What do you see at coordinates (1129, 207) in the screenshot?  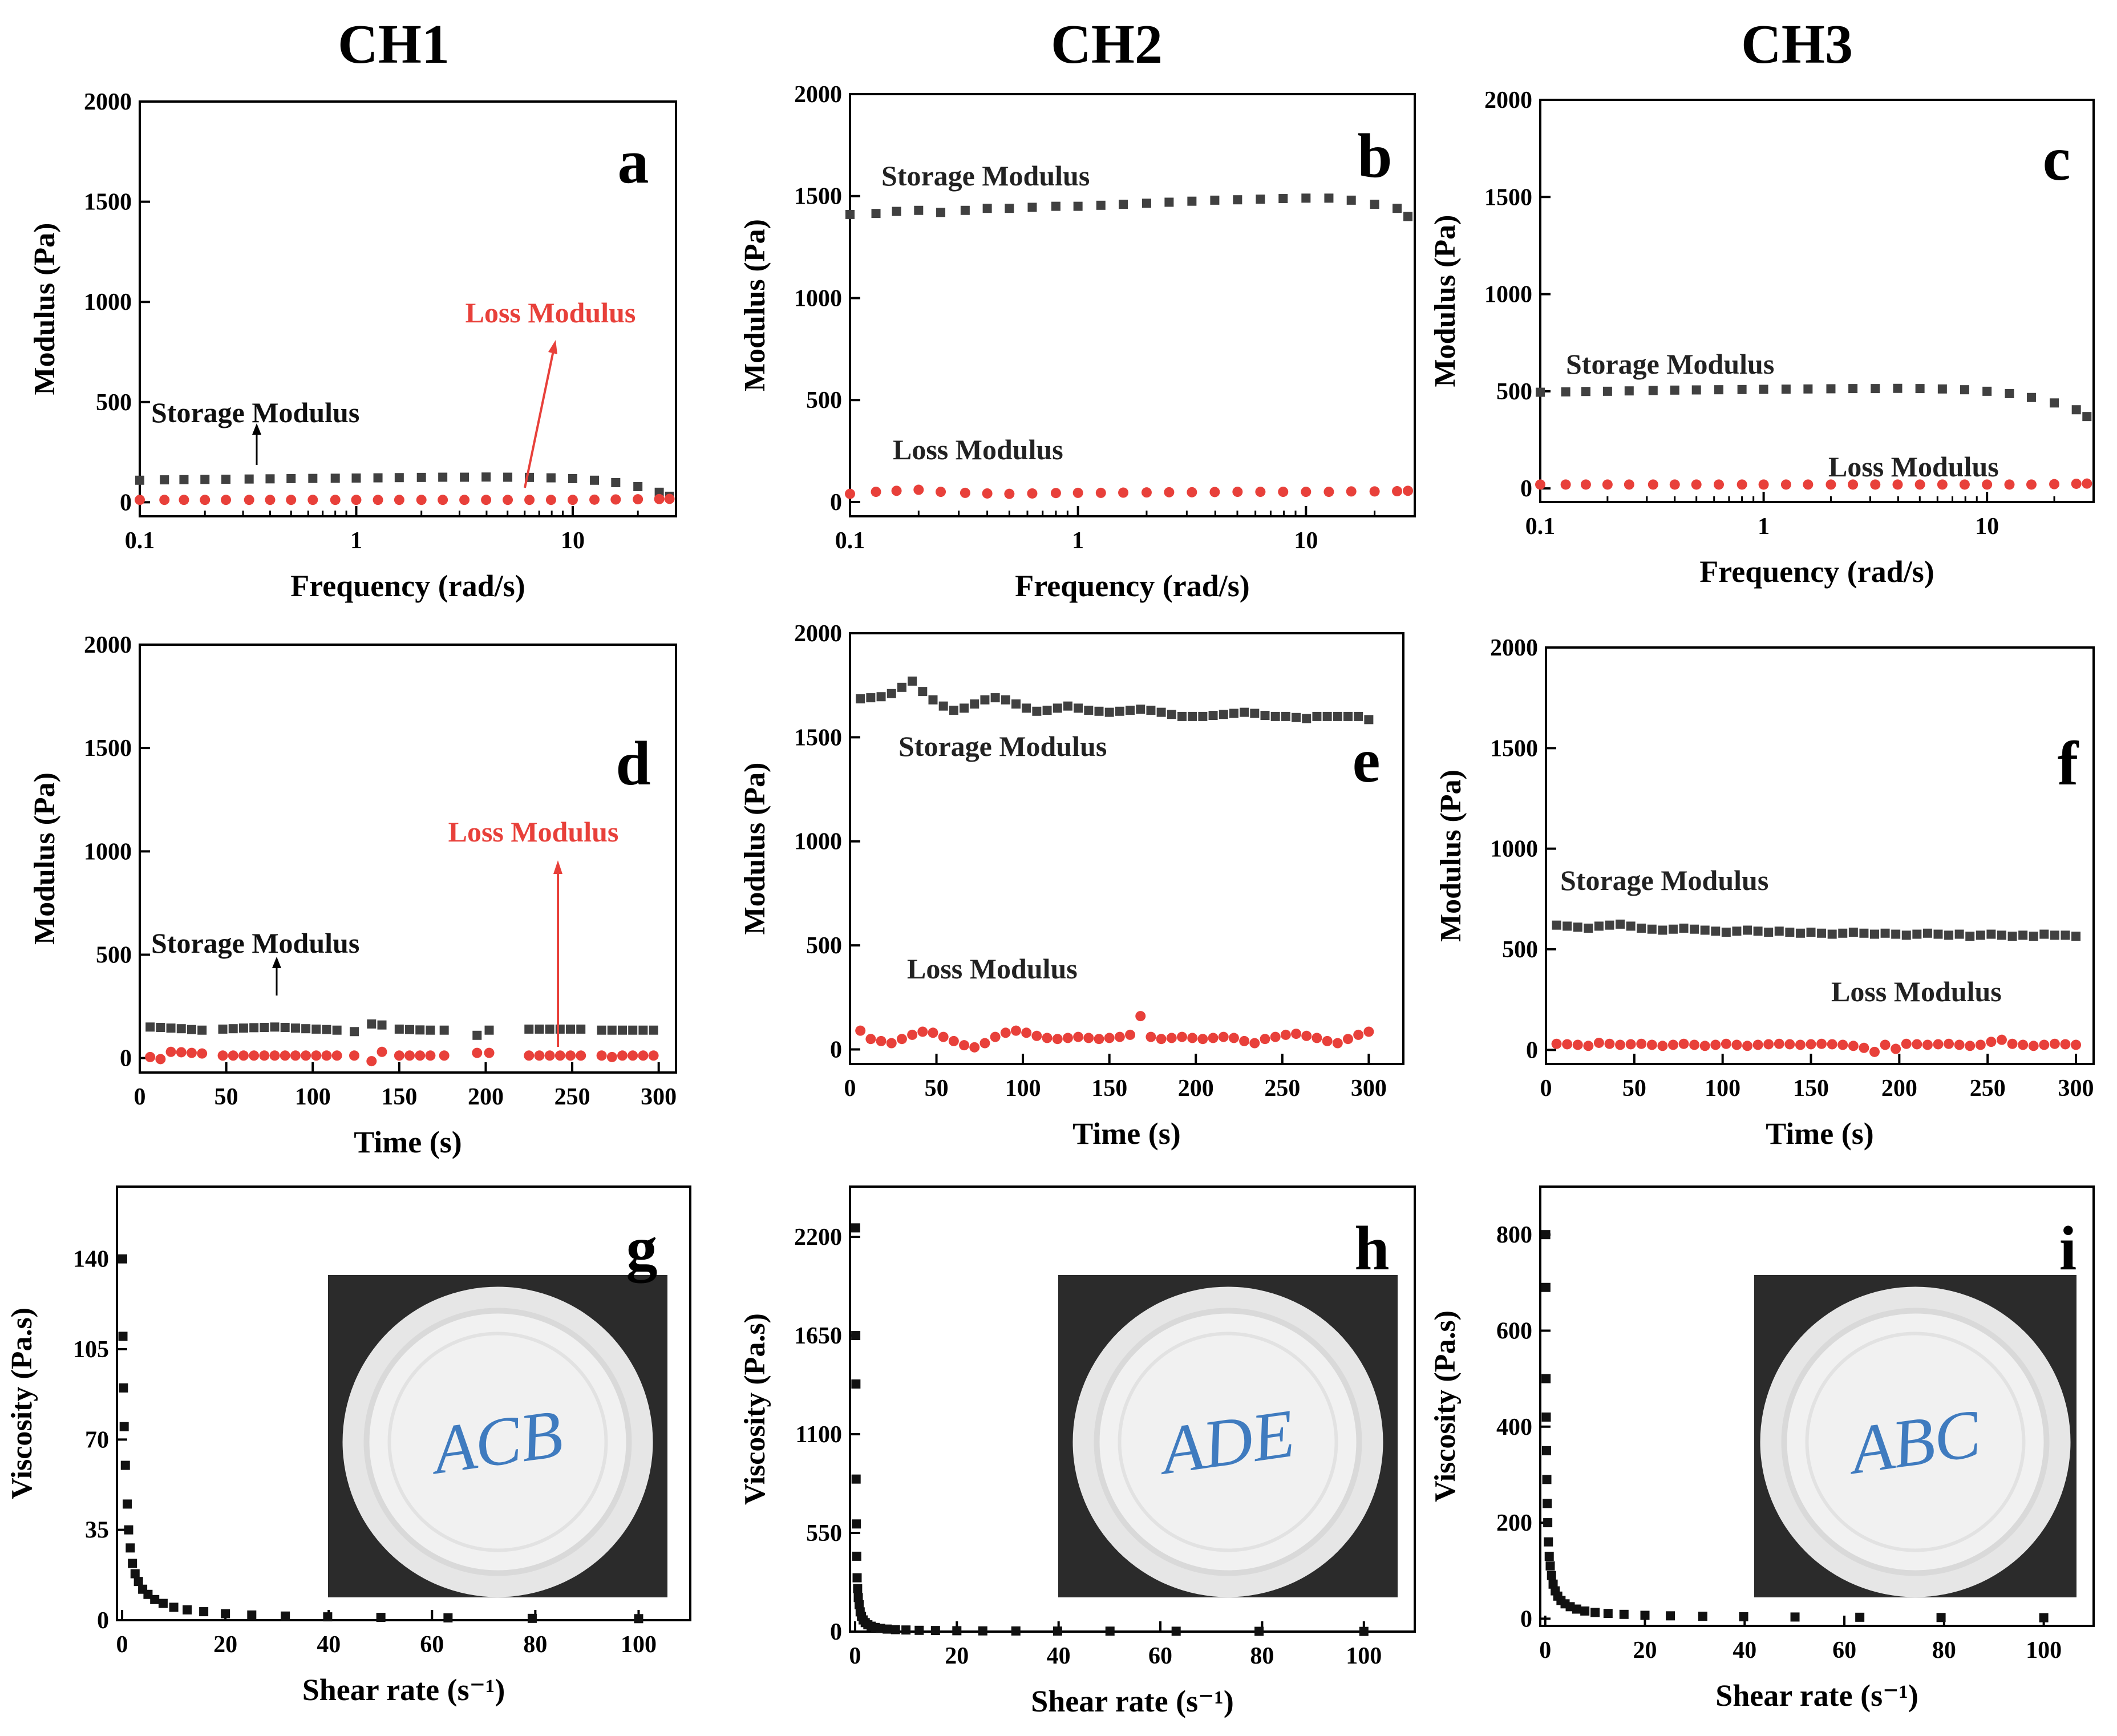 I see `series-storage-modulus` at bounding box center [1129, 207].